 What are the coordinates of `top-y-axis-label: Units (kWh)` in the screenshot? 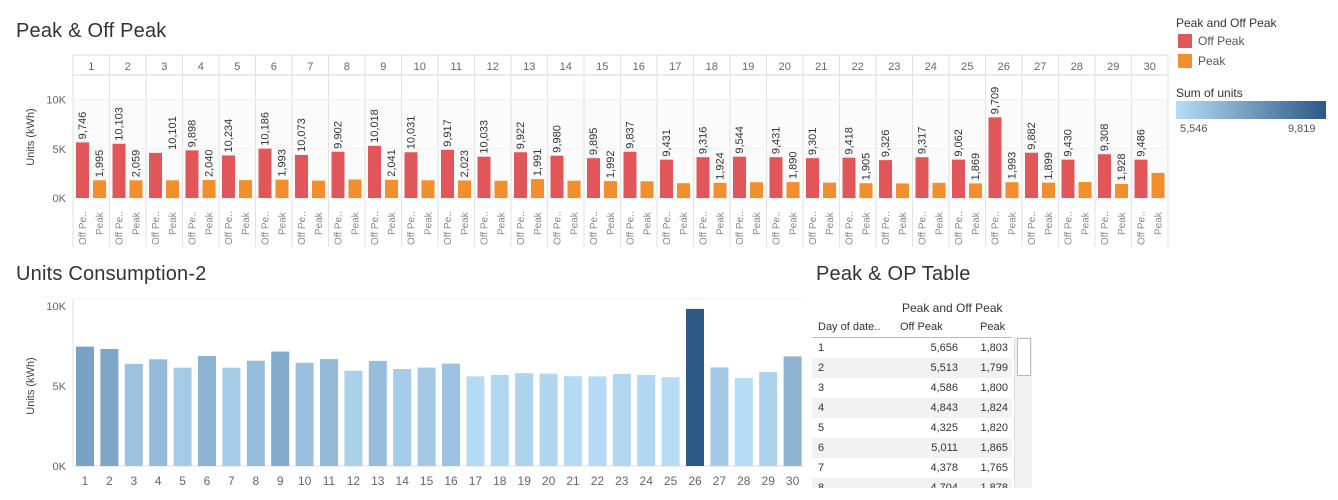 It's located at (31, 136).